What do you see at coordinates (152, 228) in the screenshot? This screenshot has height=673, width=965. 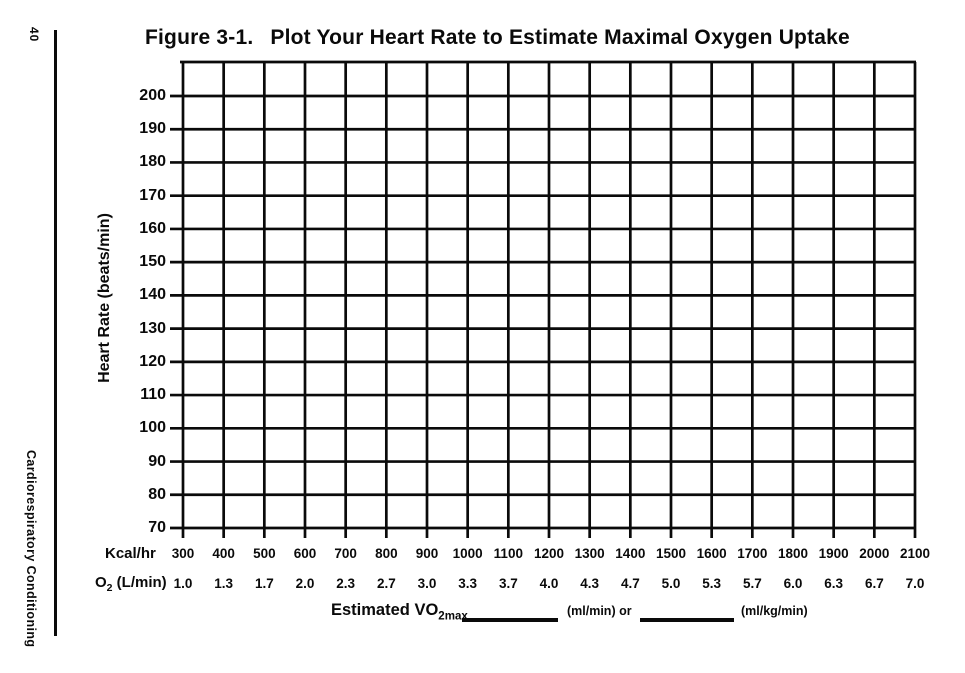 I see `y-tick-label: 160` at bounding box center [152, 228].